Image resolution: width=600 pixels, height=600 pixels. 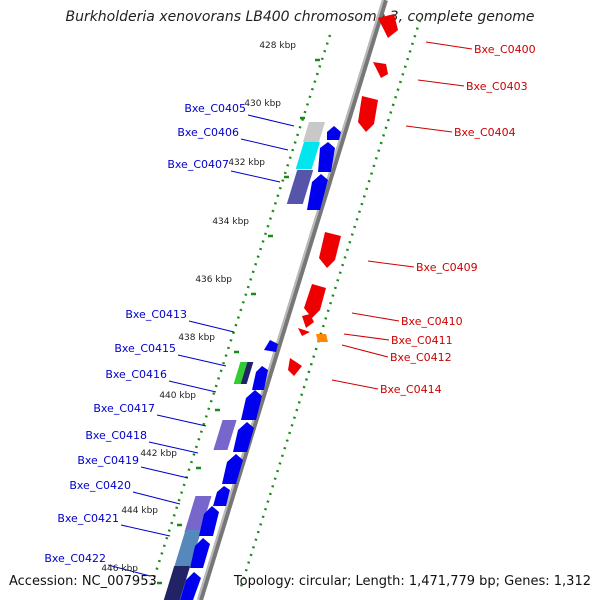 I want to click on gene-label-bxe-c0413: Bxe_C0413, so click(x=156, y=314).